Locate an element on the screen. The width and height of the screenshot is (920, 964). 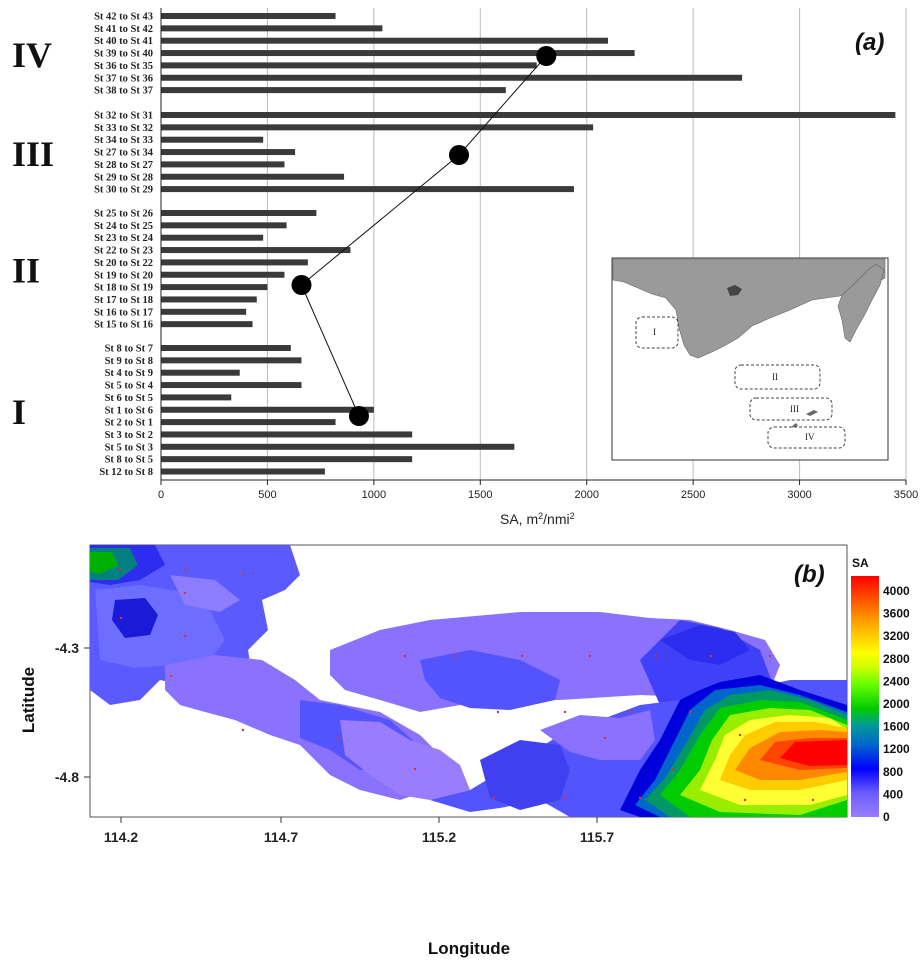
category-label: St 15 to St 16 is located at coordinates (123, 325).